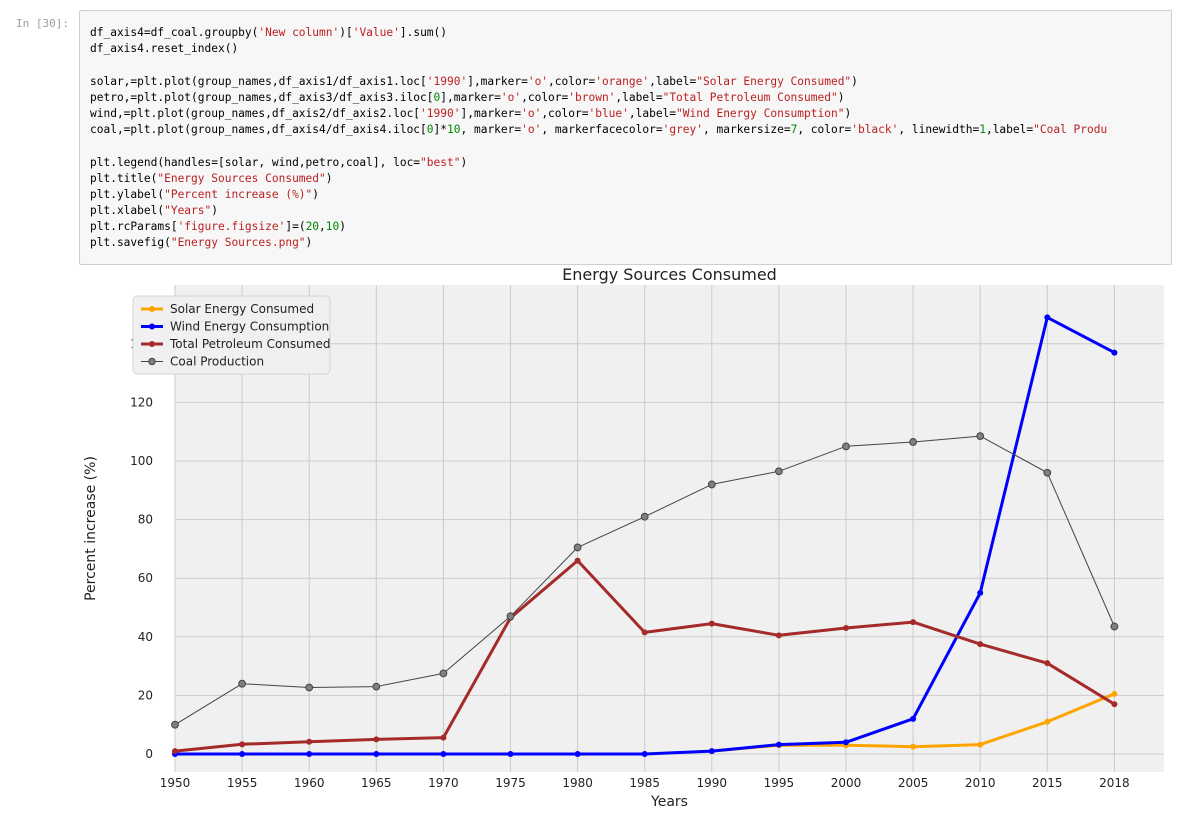  What do you see at coordinates (376, 783) in the screenshot?
I see `x-tick-label: 1965` at bounding box center [376, 783].